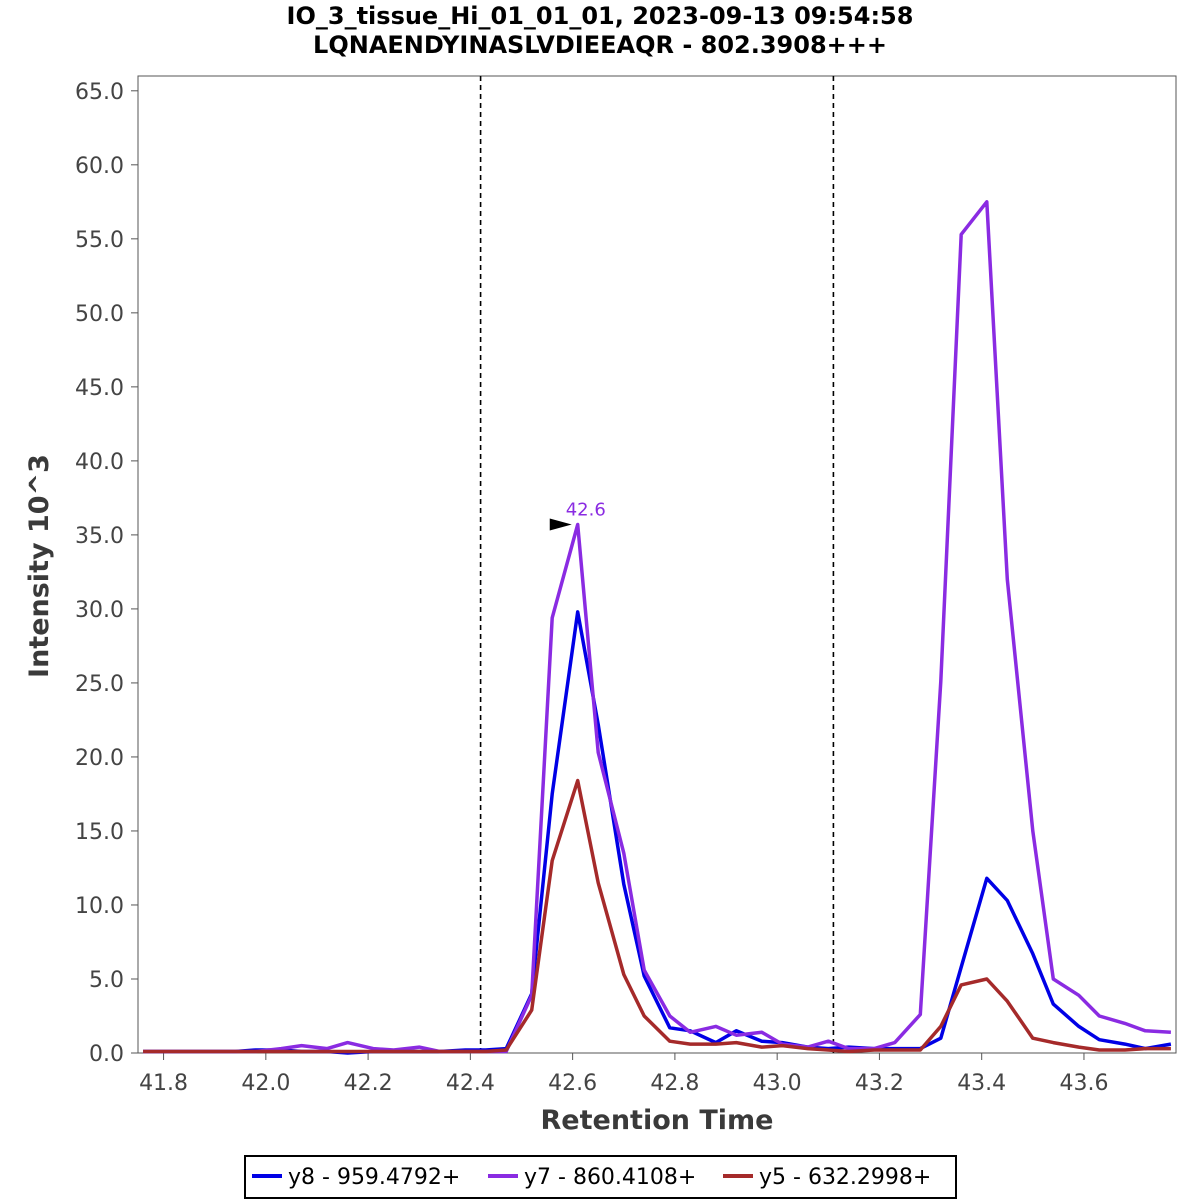 This screenshot has width=1200, height=1200. I want to click on annotation-arrow-icon, so click(560, 524).